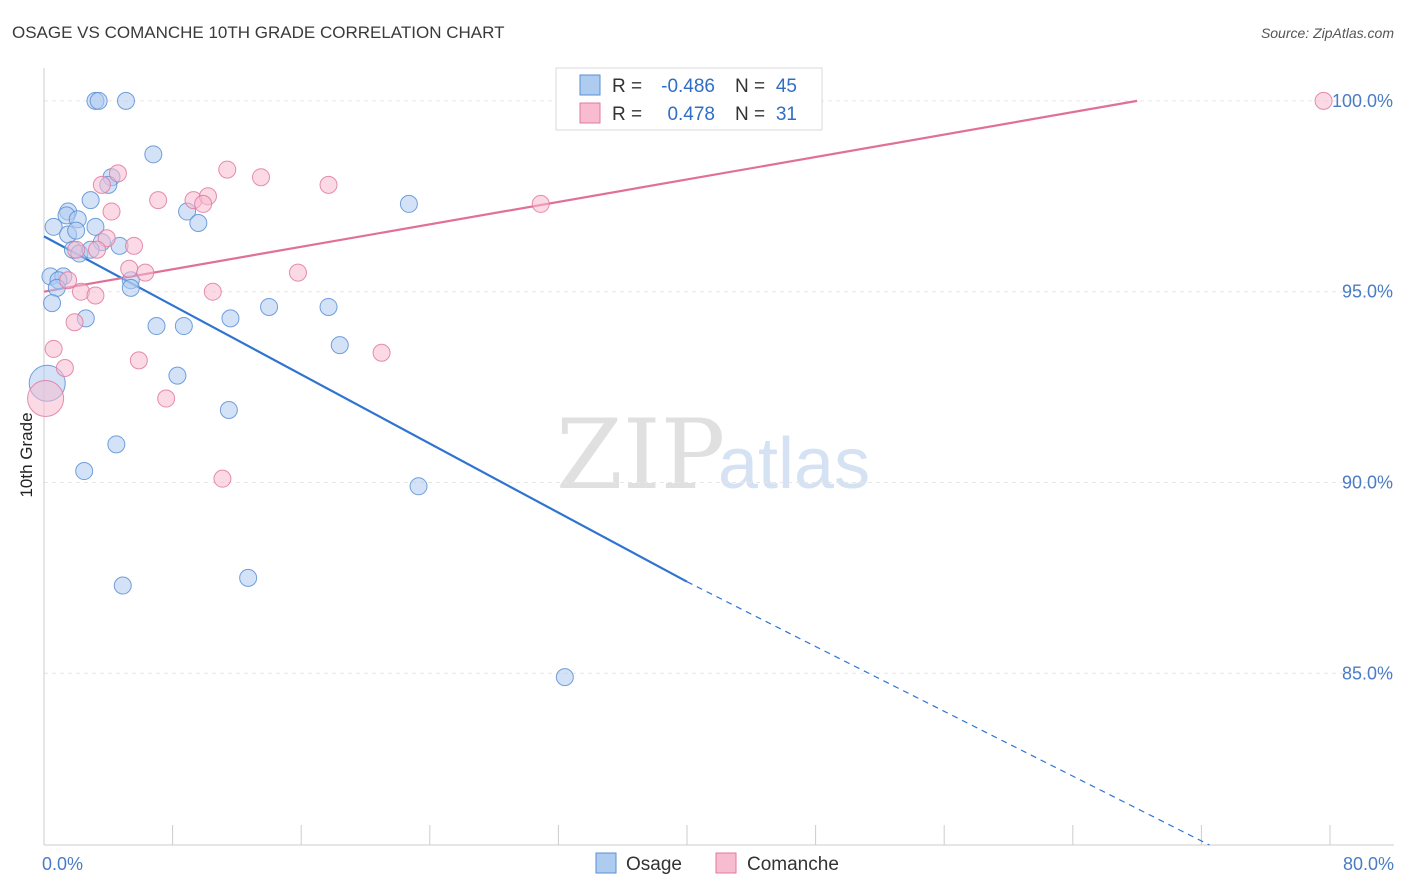  Describe the element at coordinates (1367, 482) in the screenshot. I see `y-tick-label-2: 90.0%` at that location.